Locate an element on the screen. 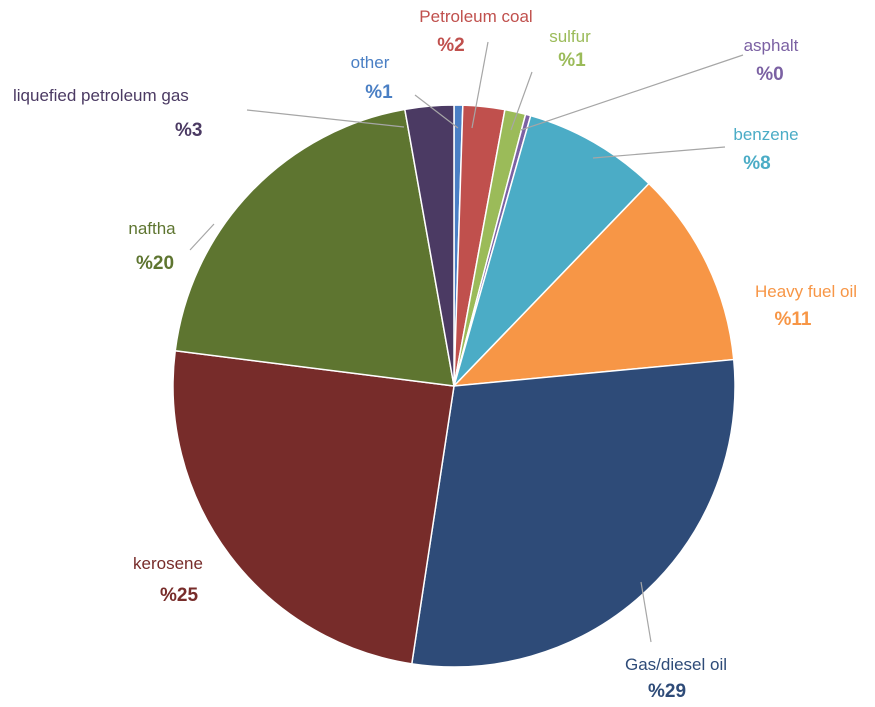 This screenshot has height=707, width=875. slice-heavy-fuel-oil is located at coordinates (593, 284).